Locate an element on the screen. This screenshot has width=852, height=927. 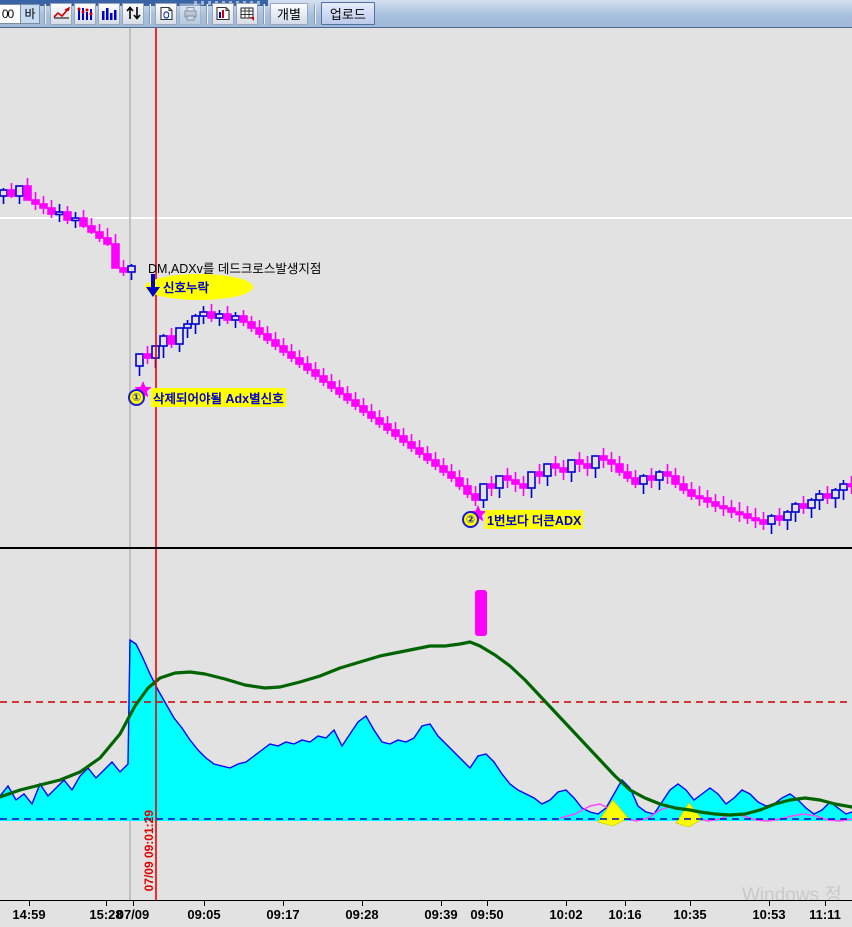
updown-arrows-button is located at coordinates (133, 13).